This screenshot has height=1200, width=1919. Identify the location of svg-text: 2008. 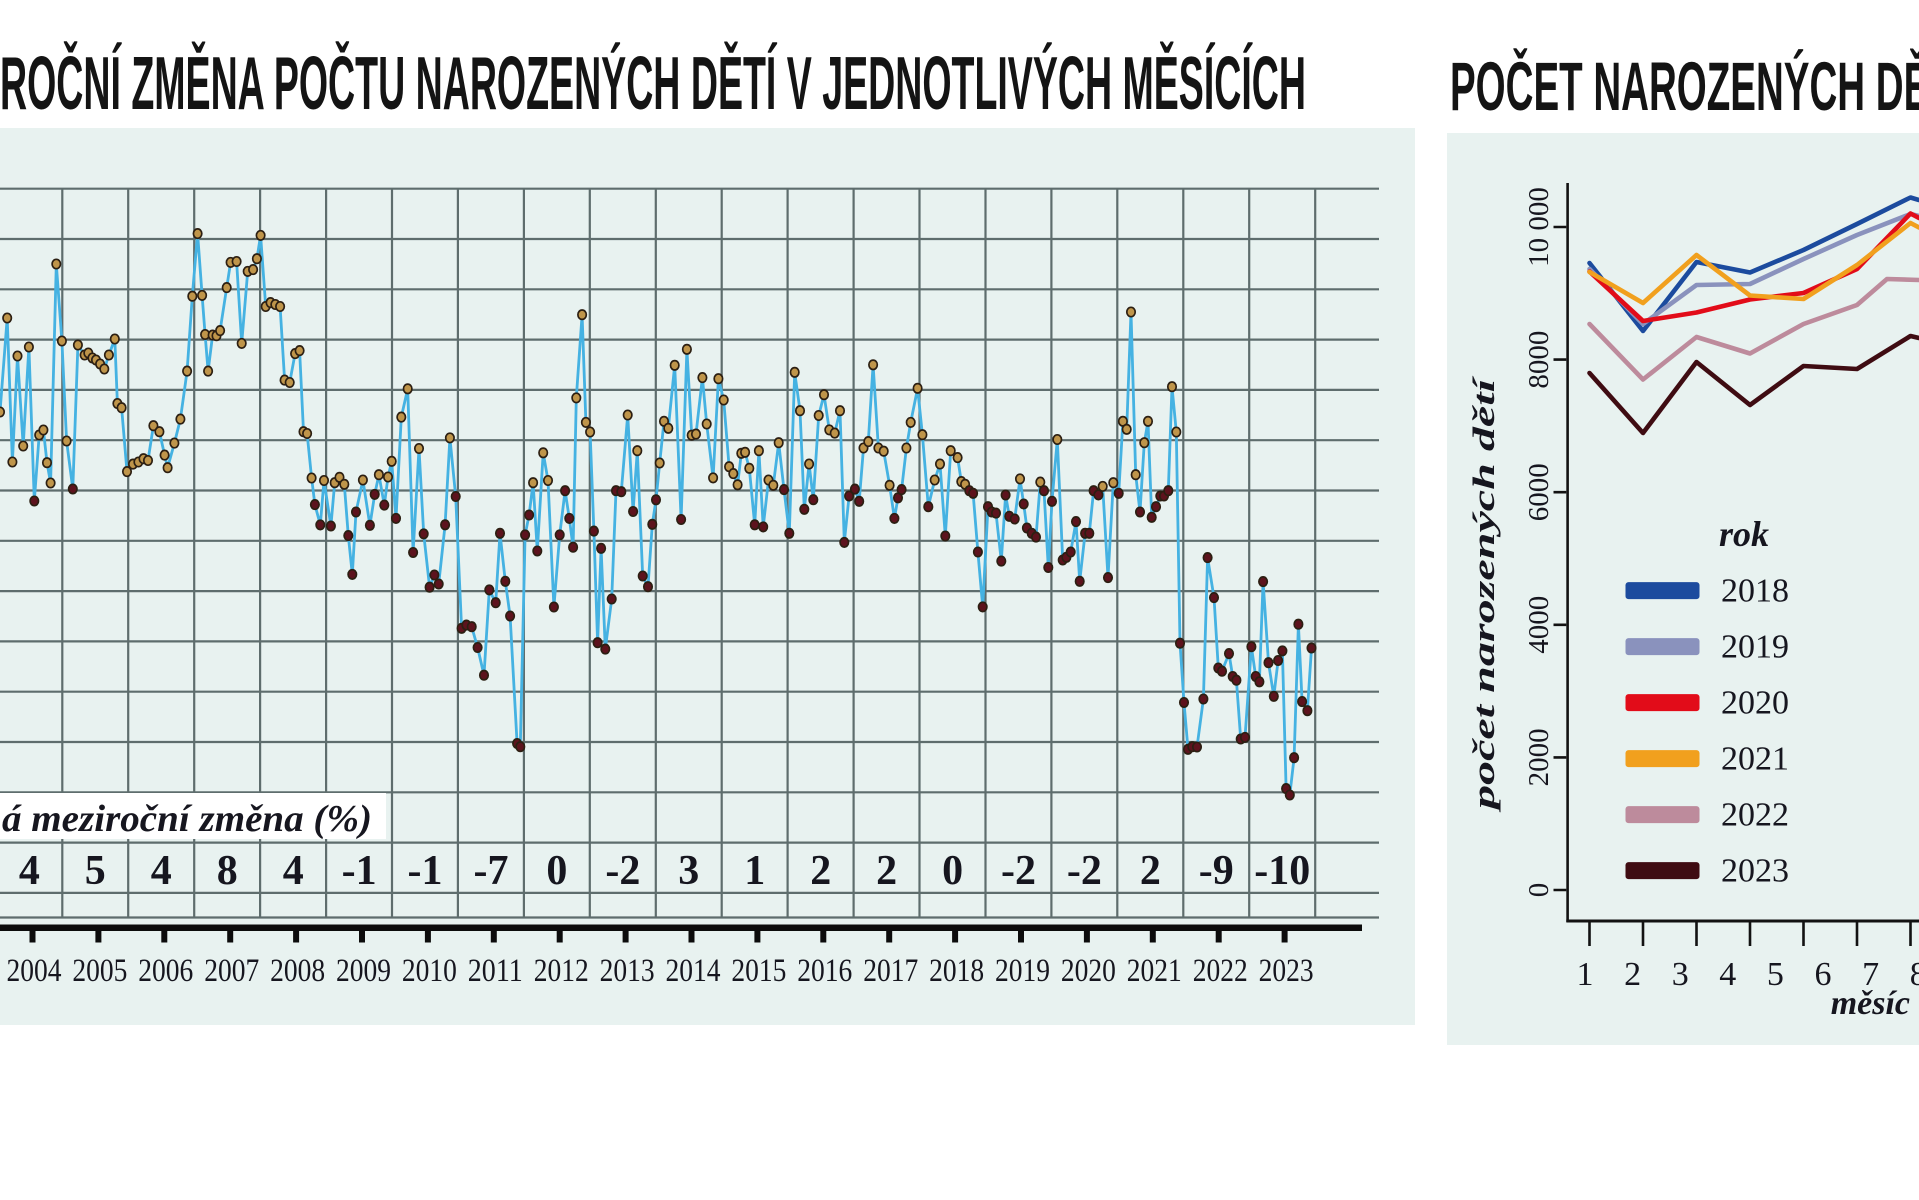
(297, 971).